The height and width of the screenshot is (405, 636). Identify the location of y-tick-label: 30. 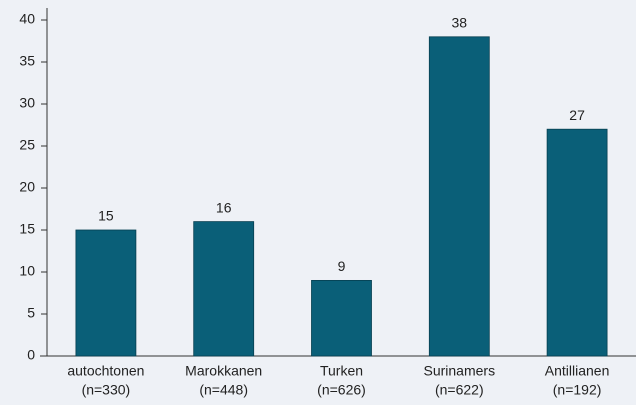
(27, 103).